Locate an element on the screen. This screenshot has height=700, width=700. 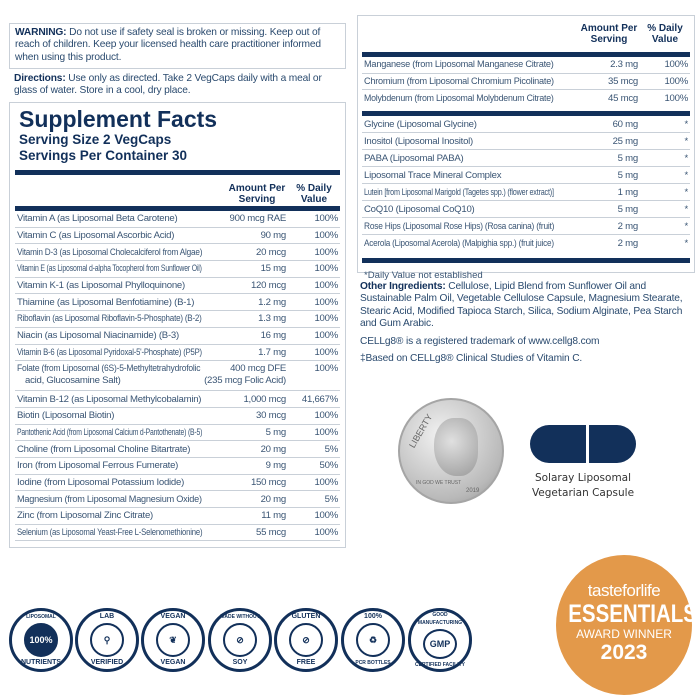
nutrient-amount: 1.3 mg is located at coordinates (272, 319).